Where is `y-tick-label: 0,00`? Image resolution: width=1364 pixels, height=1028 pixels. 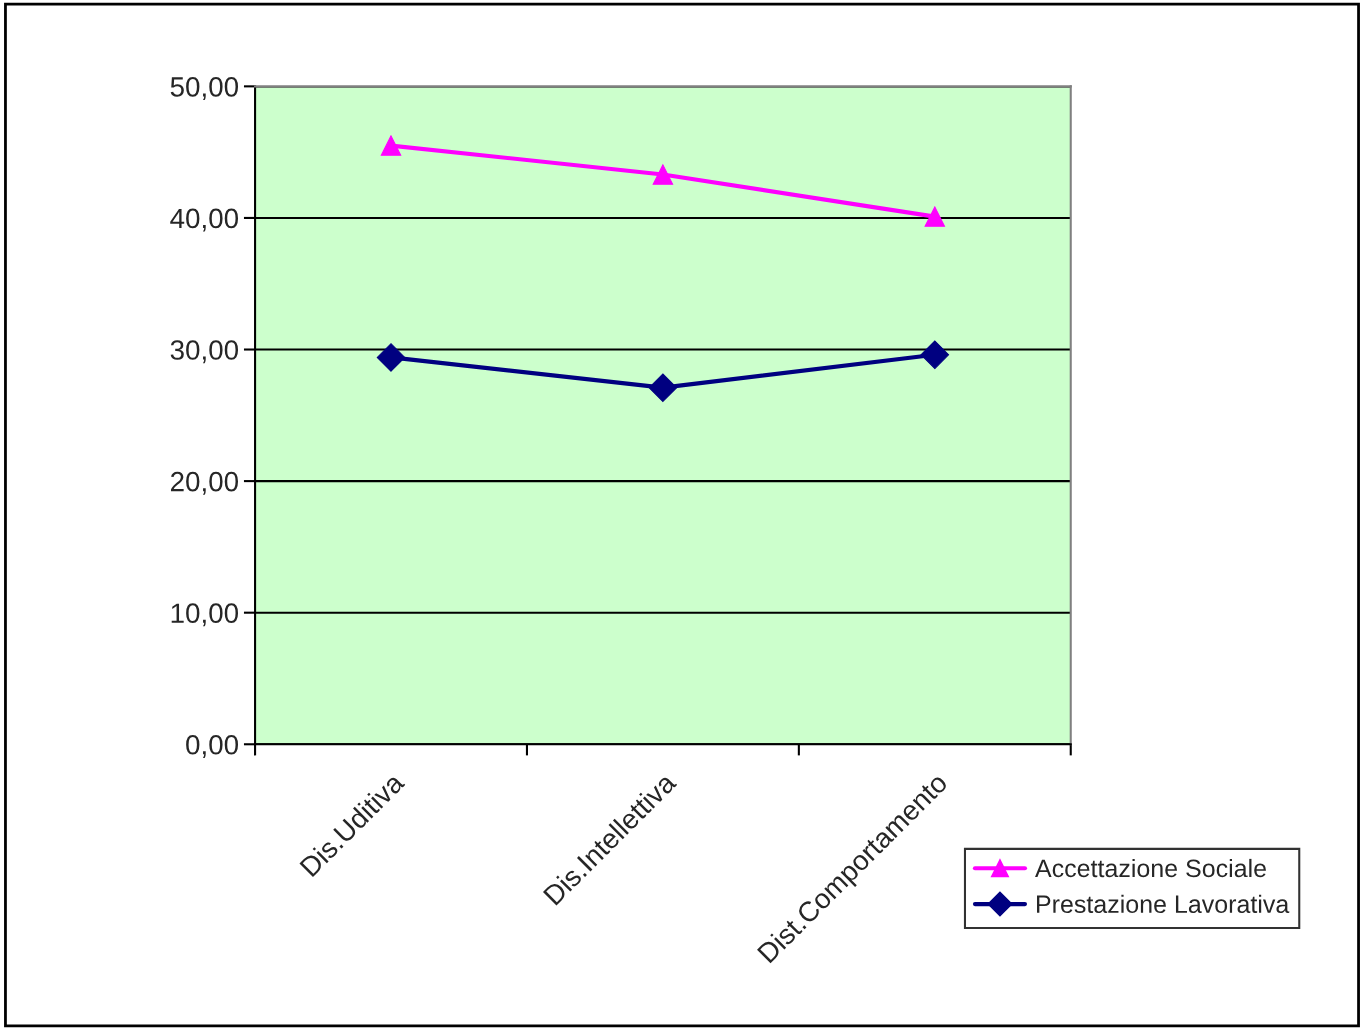 y-tick-label: 0,00 is located at coordinates (212, 746).